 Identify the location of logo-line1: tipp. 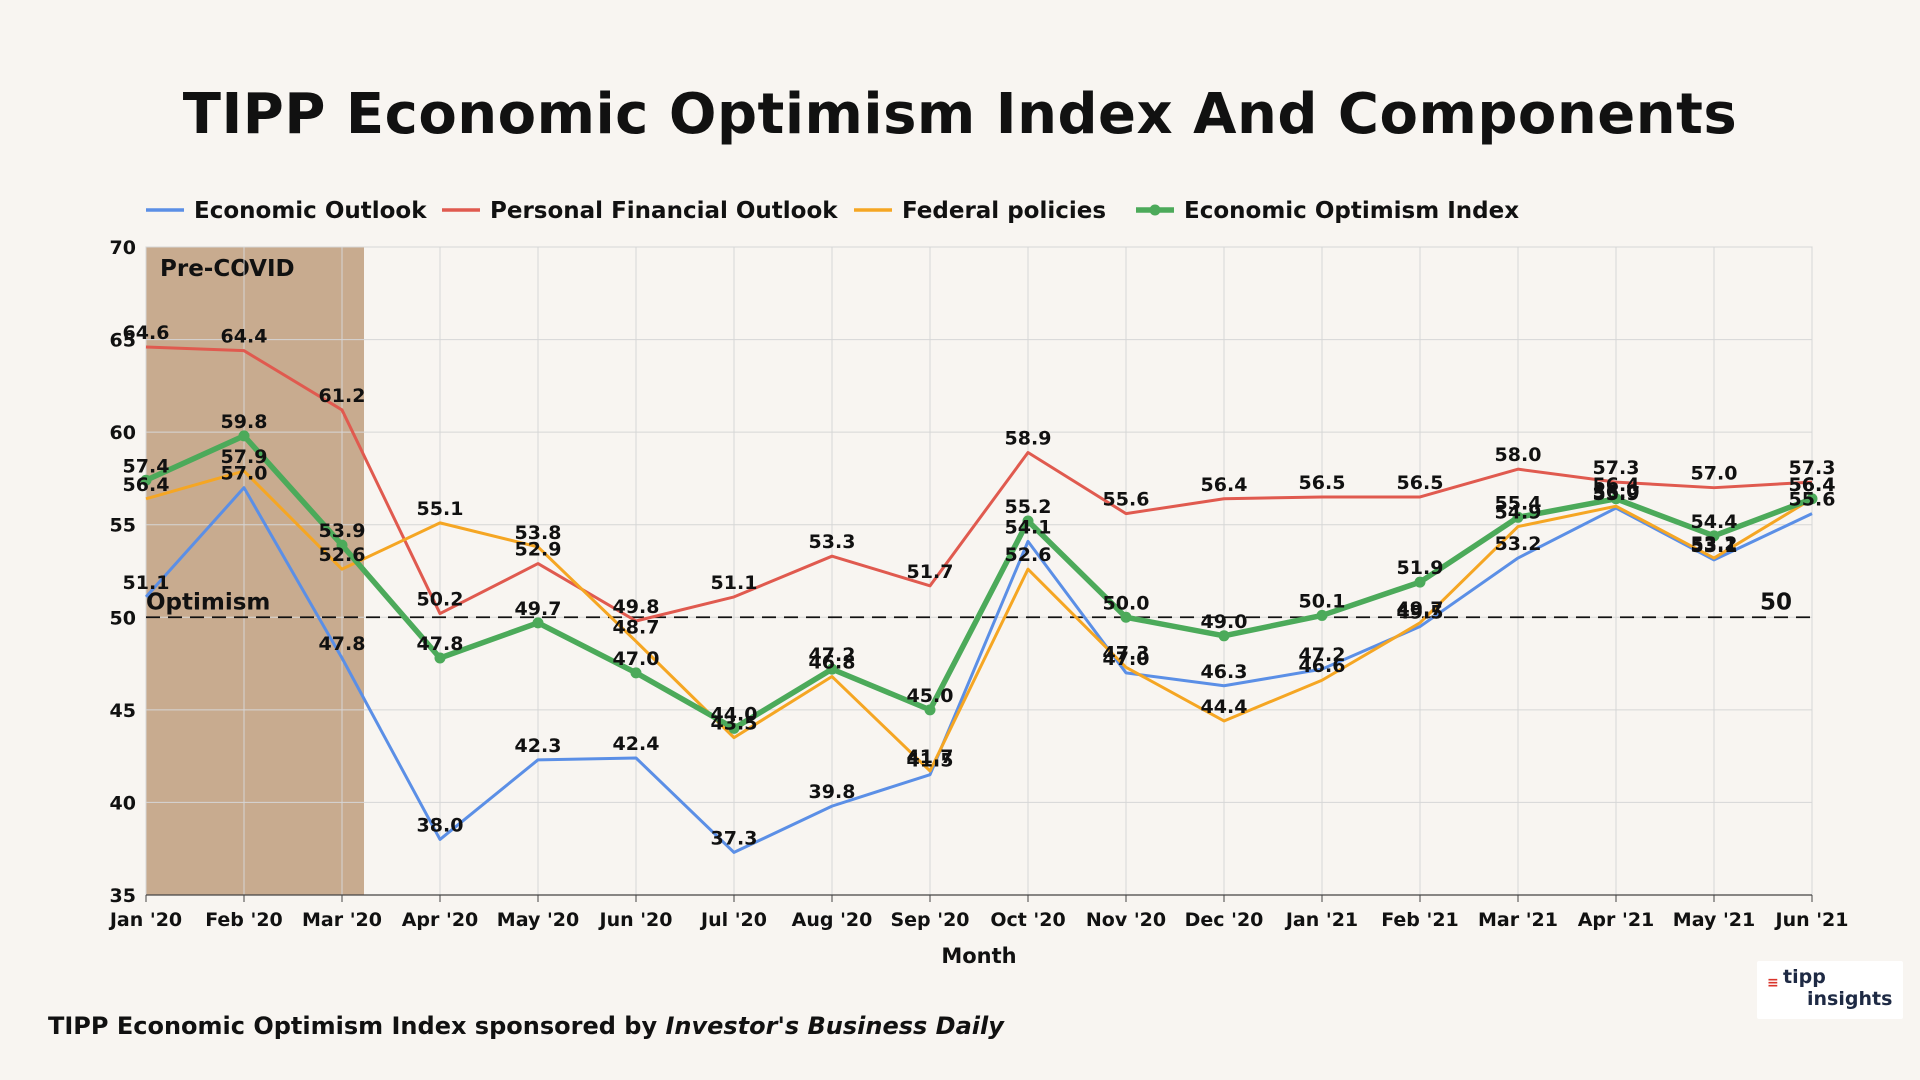
(1804, 977).